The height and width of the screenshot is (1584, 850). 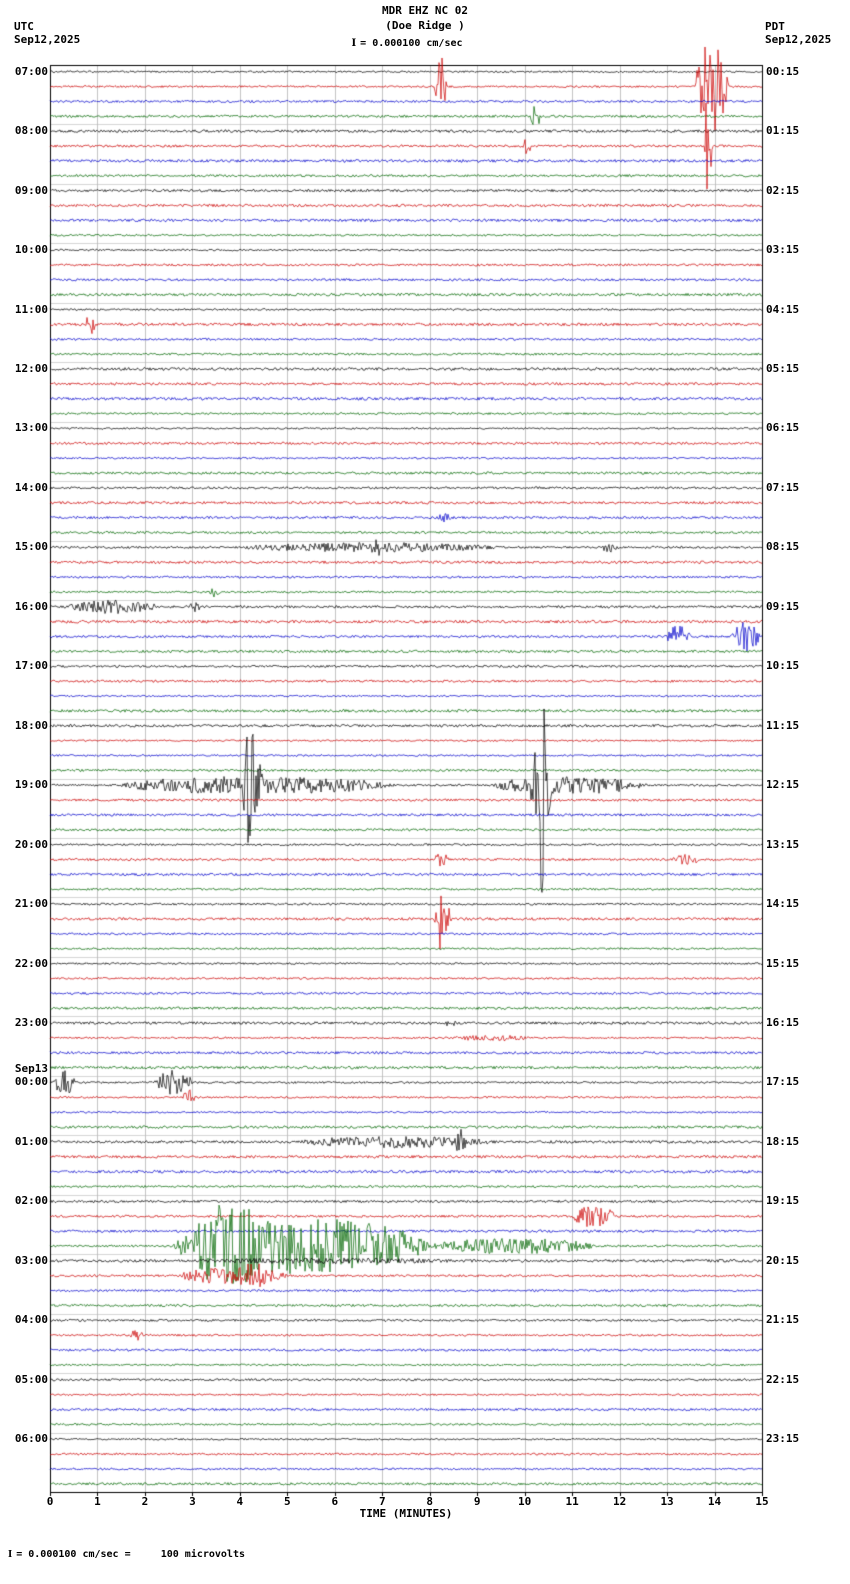 What do you see at coordinates (31, 1069) in the screenshot?
I see `sep13-date-label: Sep13` at bounding box center [31, 1069].